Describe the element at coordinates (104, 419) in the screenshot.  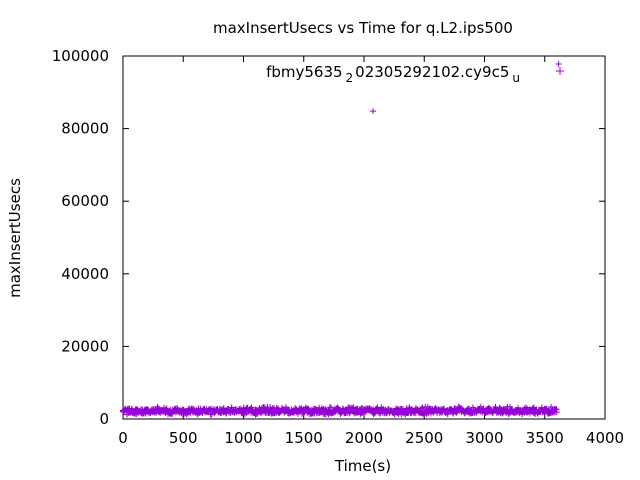
I see `y-tick-label: 0` at that location.